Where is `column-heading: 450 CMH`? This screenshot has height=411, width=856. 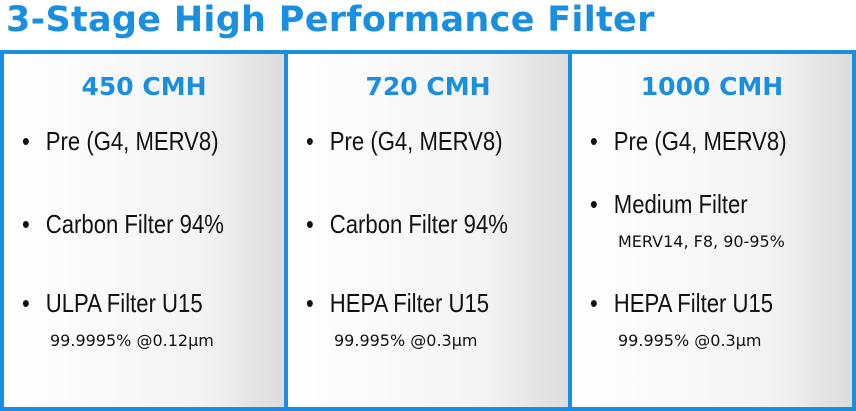 column-heading: 450 CMH is located at coordinates (144, 86).